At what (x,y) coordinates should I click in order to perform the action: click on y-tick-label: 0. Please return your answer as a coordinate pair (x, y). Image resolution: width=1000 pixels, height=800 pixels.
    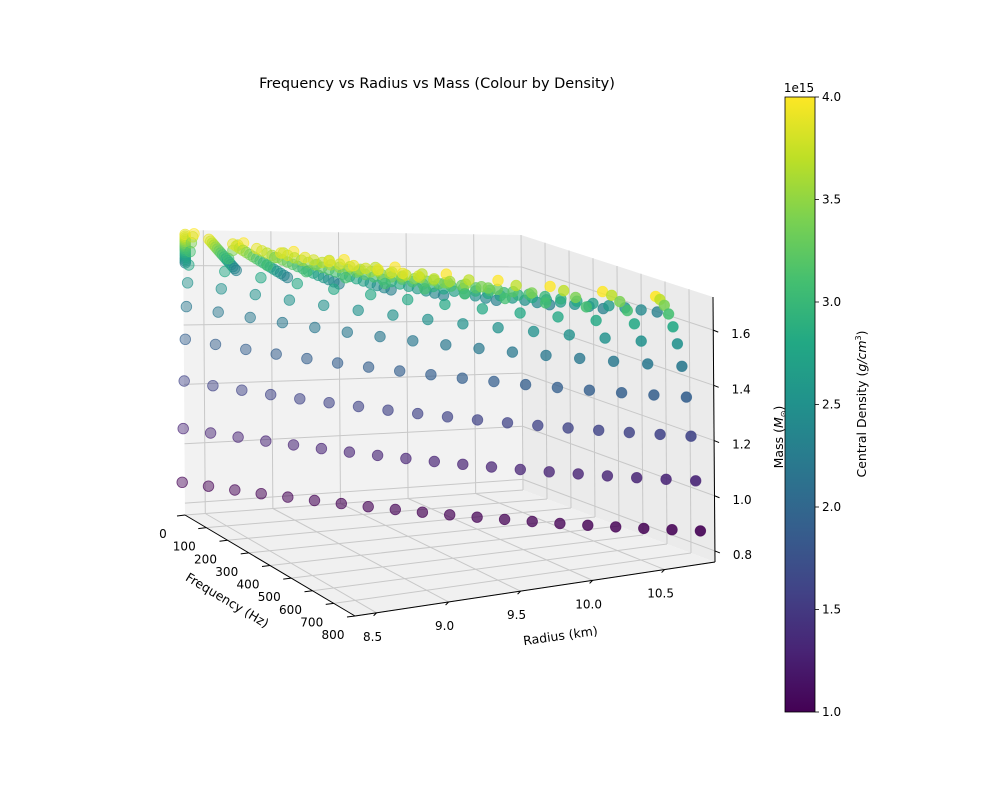
    Looking at the image, I should click on (163, 534).